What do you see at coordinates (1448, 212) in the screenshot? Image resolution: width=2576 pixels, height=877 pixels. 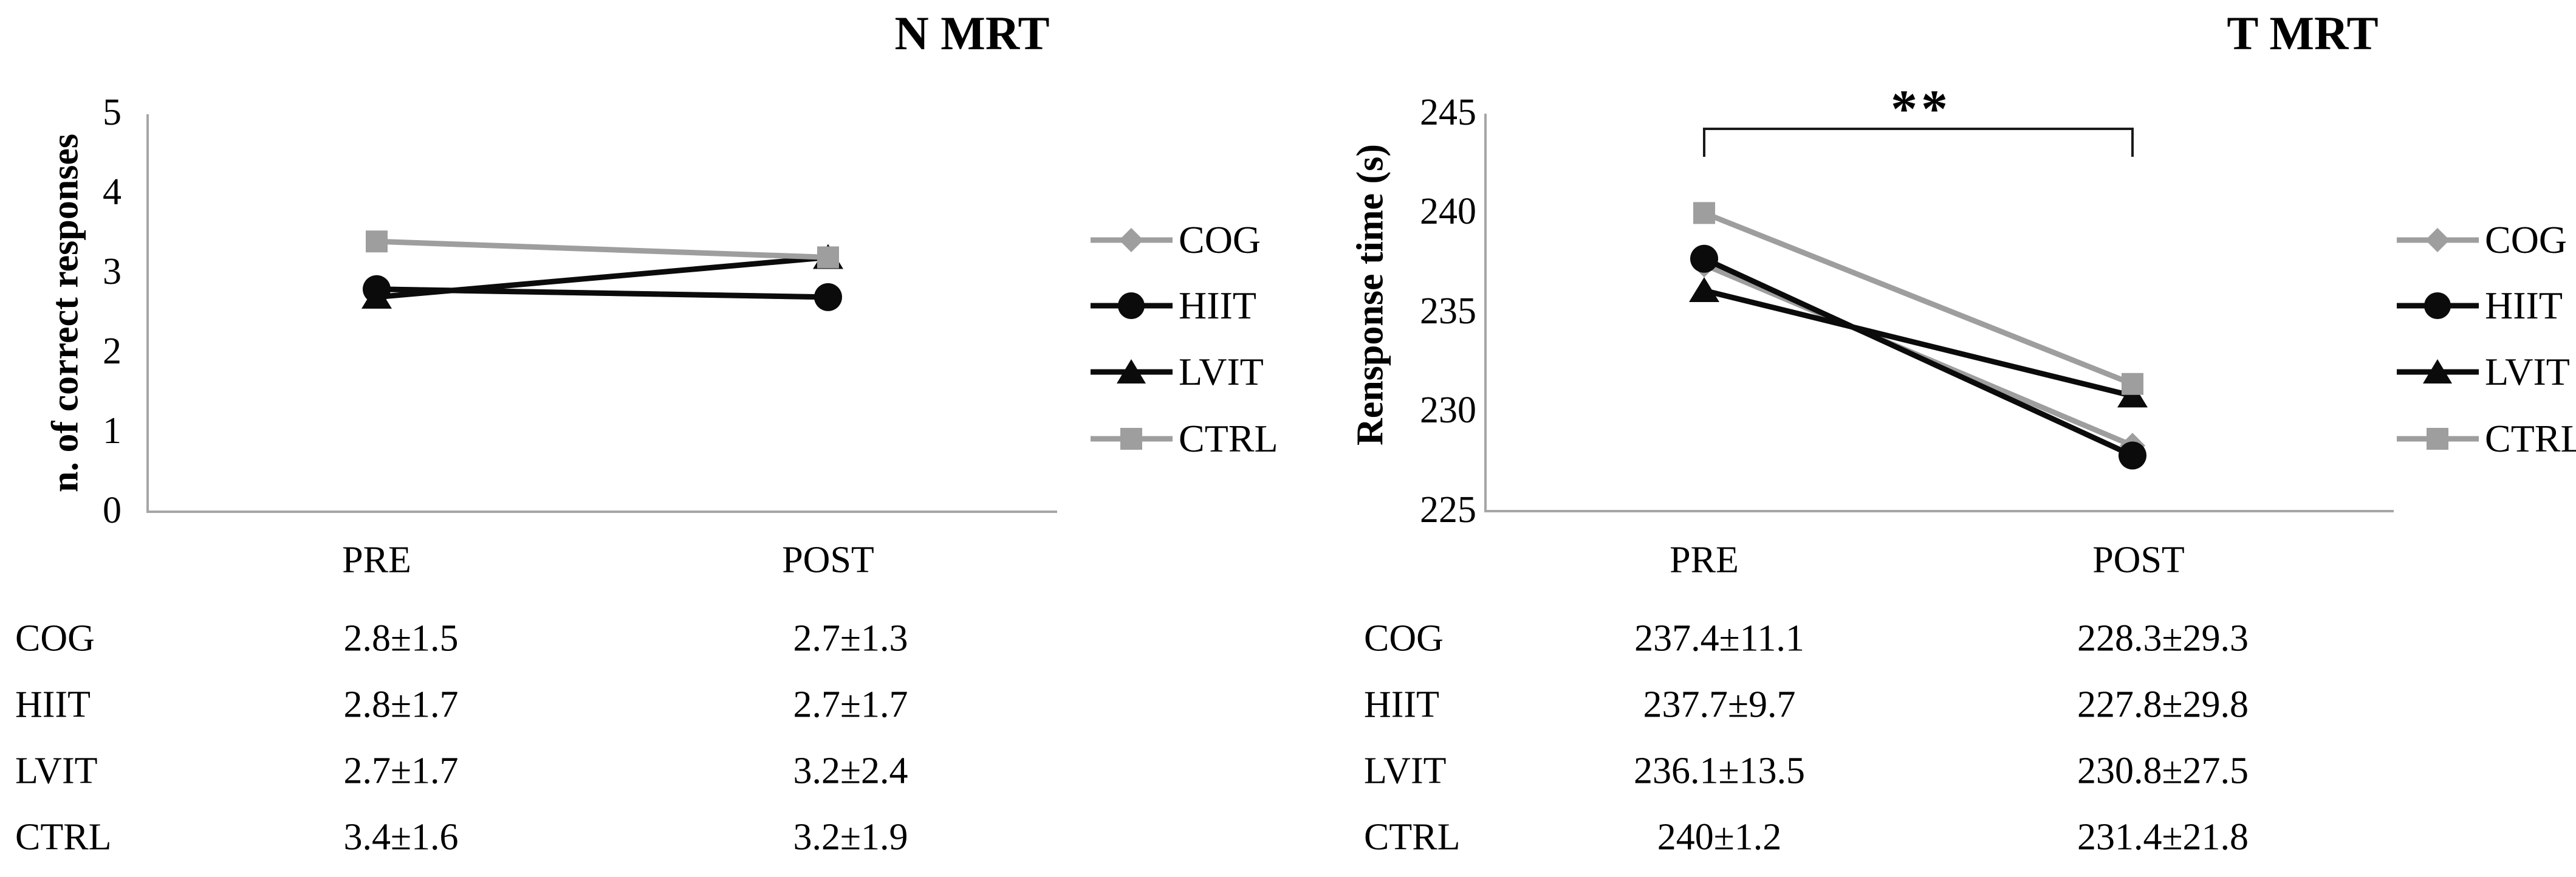 I see `y-tick-240: 240` at bounding box center [1448, 212].